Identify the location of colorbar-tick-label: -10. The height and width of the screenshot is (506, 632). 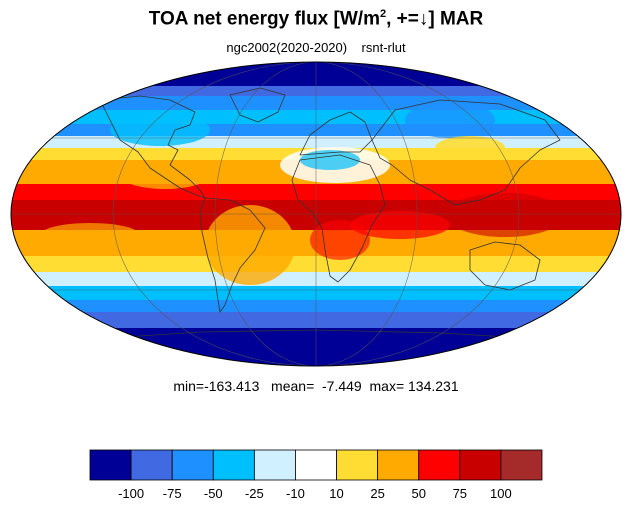
(295, 493).